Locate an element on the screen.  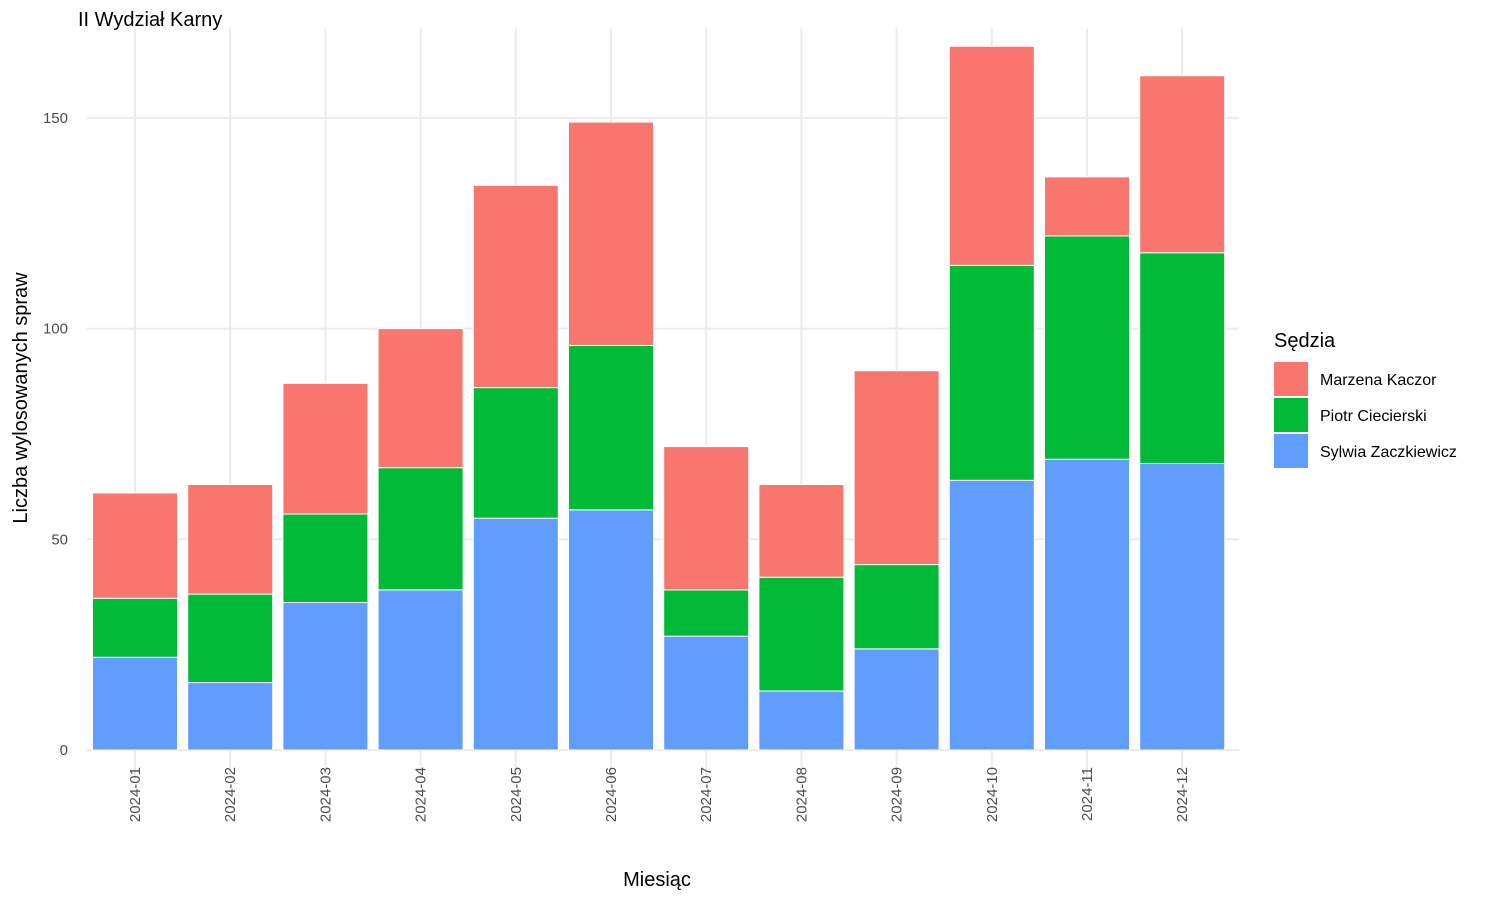
y-axis-title: Liczba wylosowanych spraw is located at coordinates (21, 398).